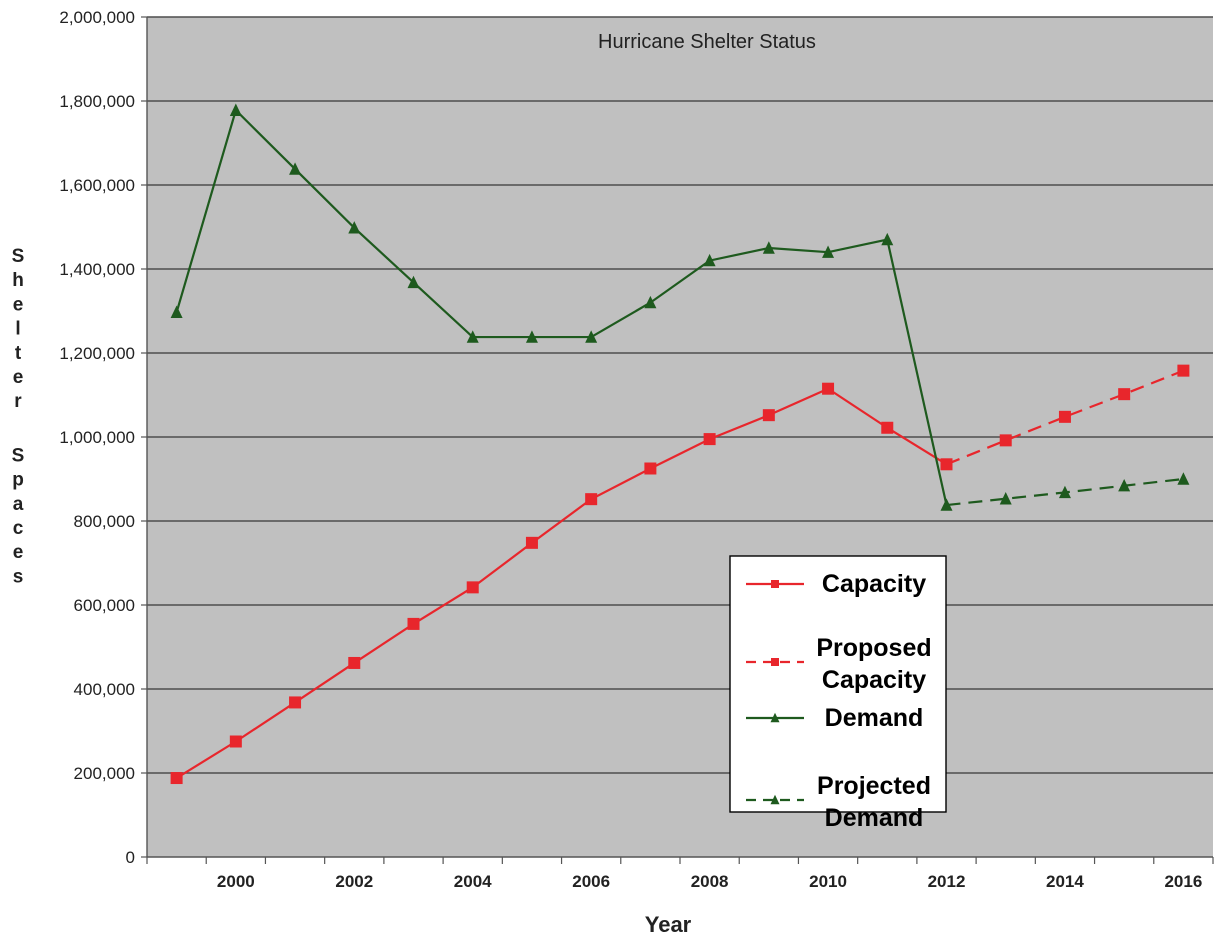 The image size is (1223, 943). What do you see at coordinates (18, 280) in the screenshot?
I see `y-axis-label-char: h` at bounding box center [18, 280].